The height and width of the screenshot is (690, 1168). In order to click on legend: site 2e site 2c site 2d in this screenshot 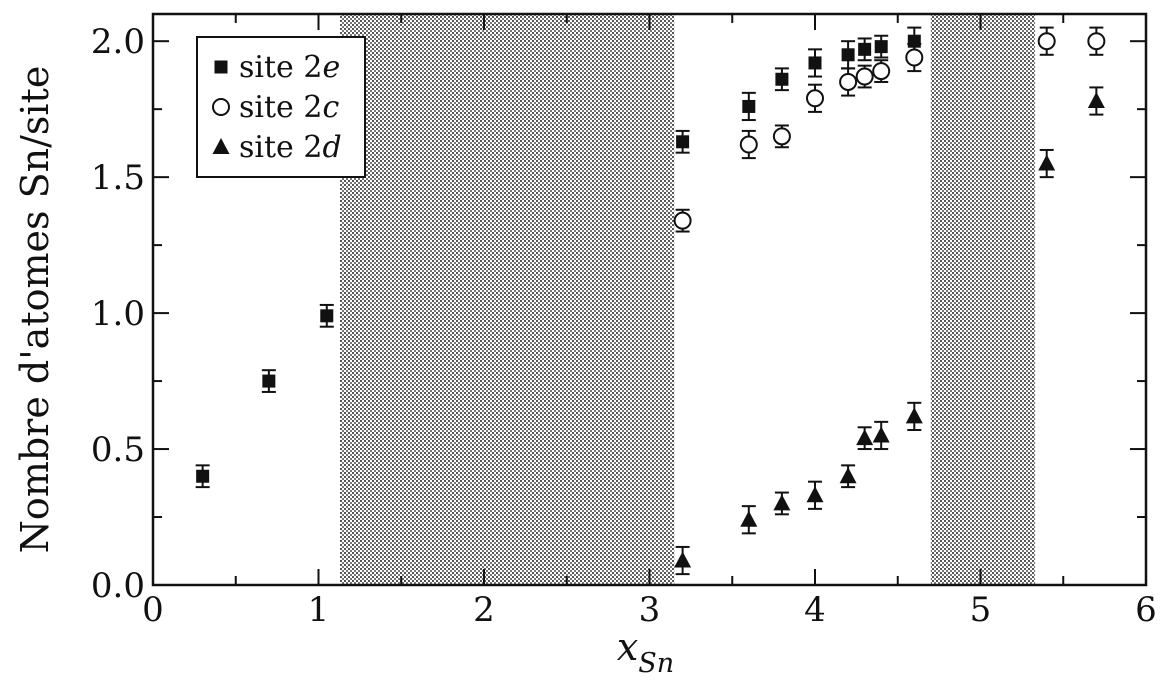, I will do `click(281, 107)`.